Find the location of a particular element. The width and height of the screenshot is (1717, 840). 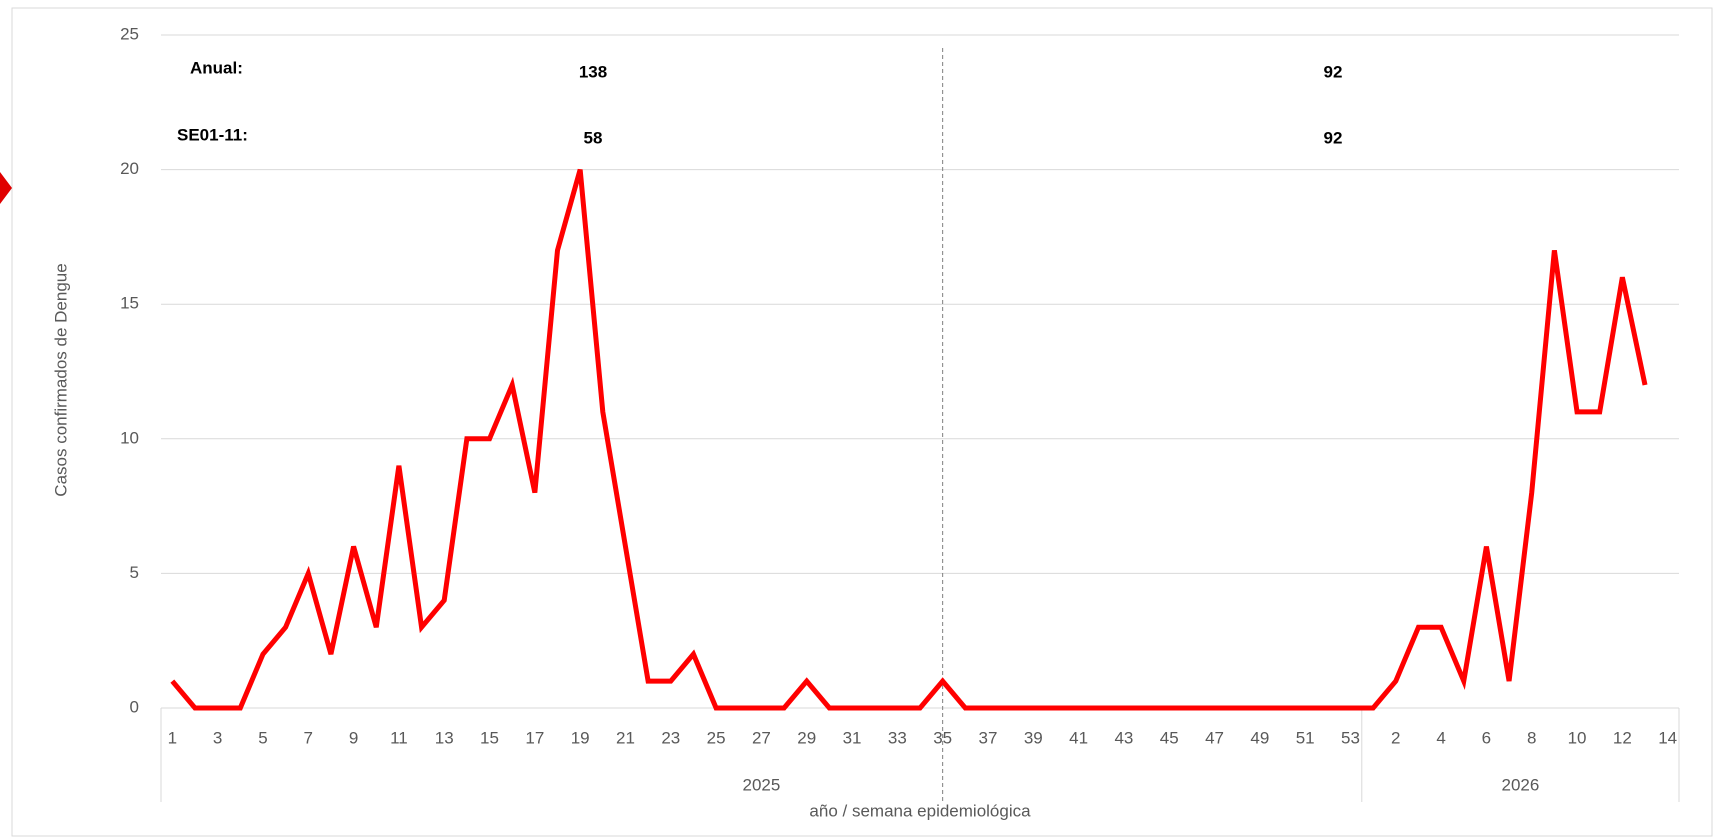

x-tick-label: 51 is located at coordinates (1305, 737).